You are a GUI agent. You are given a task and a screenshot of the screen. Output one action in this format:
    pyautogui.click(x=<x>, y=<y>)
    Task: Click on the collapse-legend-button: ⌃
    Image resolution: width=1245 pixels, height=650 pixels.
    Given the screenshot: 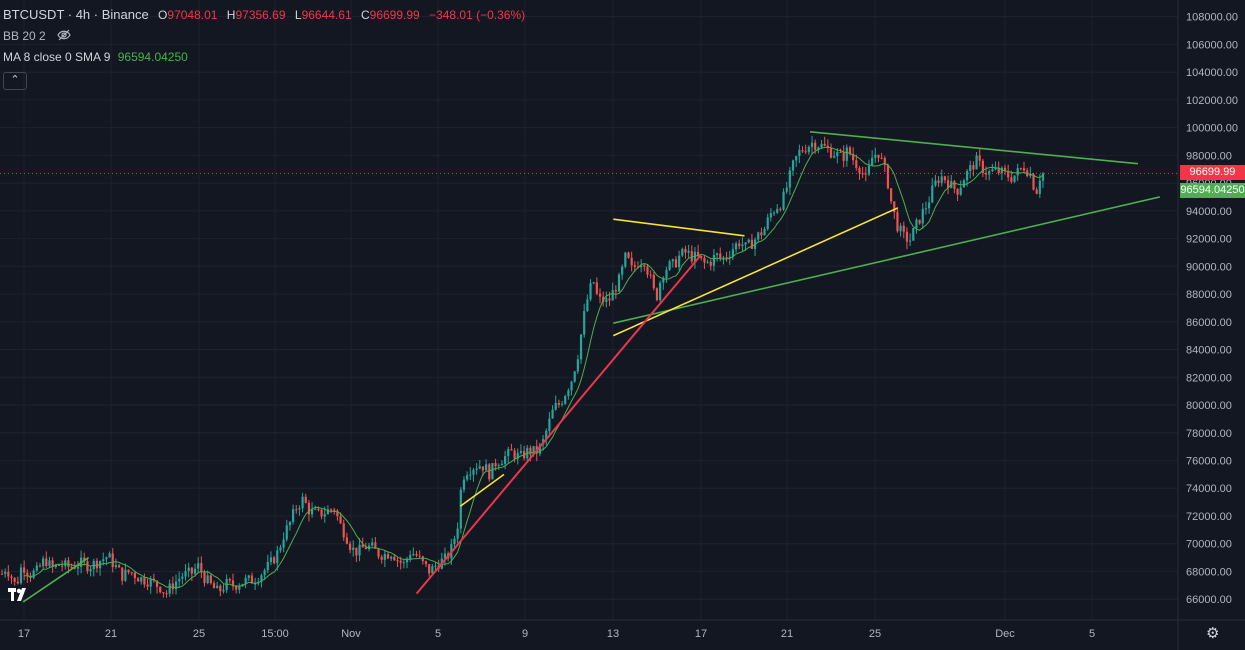 What is the action you would take?
    pyautogui.click(x=15, y=81)
    